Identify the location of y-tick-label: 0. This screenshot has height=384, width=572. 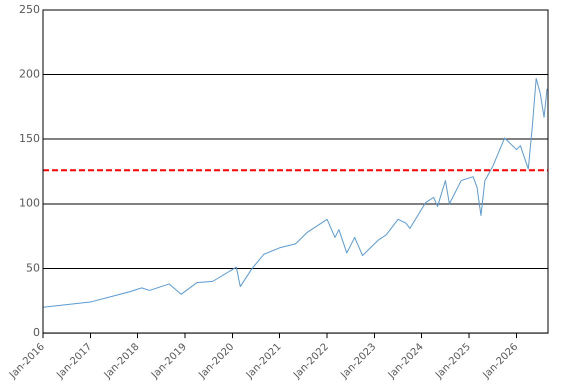
(36, 332).